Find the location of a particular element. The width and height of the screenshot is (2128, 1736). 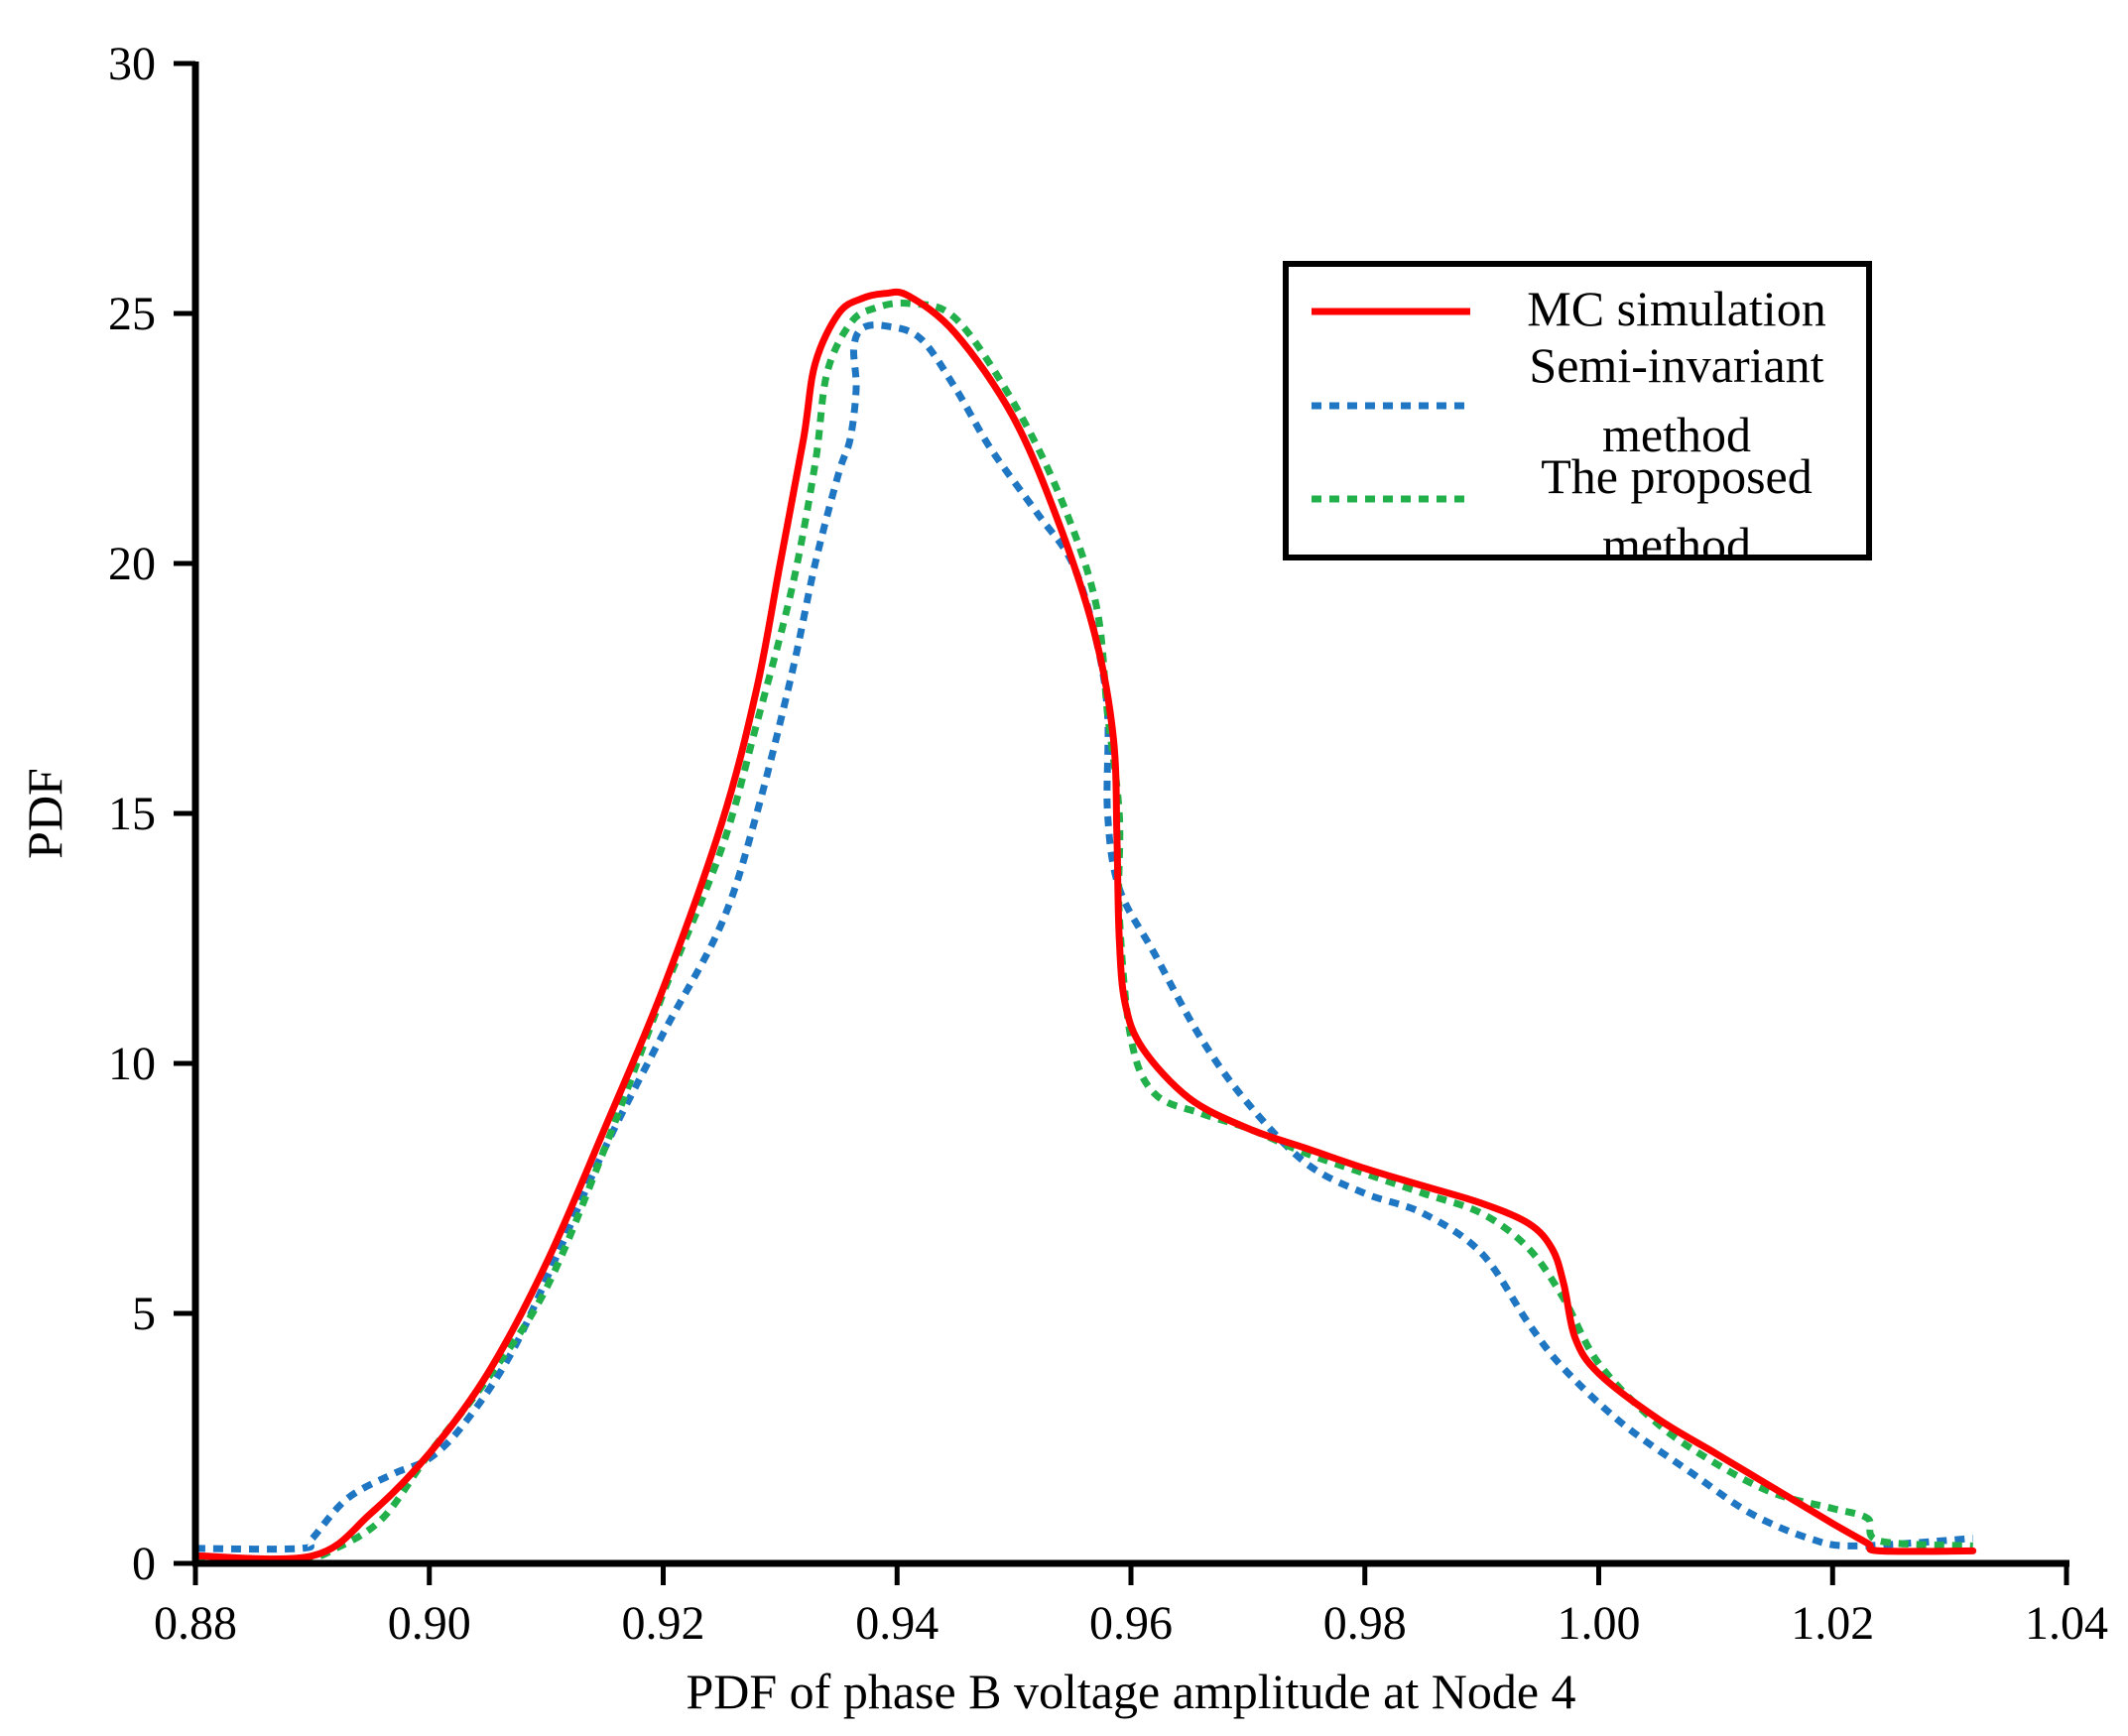

x-tick-label: 1.04 is located at coordinates (2067, 1623).